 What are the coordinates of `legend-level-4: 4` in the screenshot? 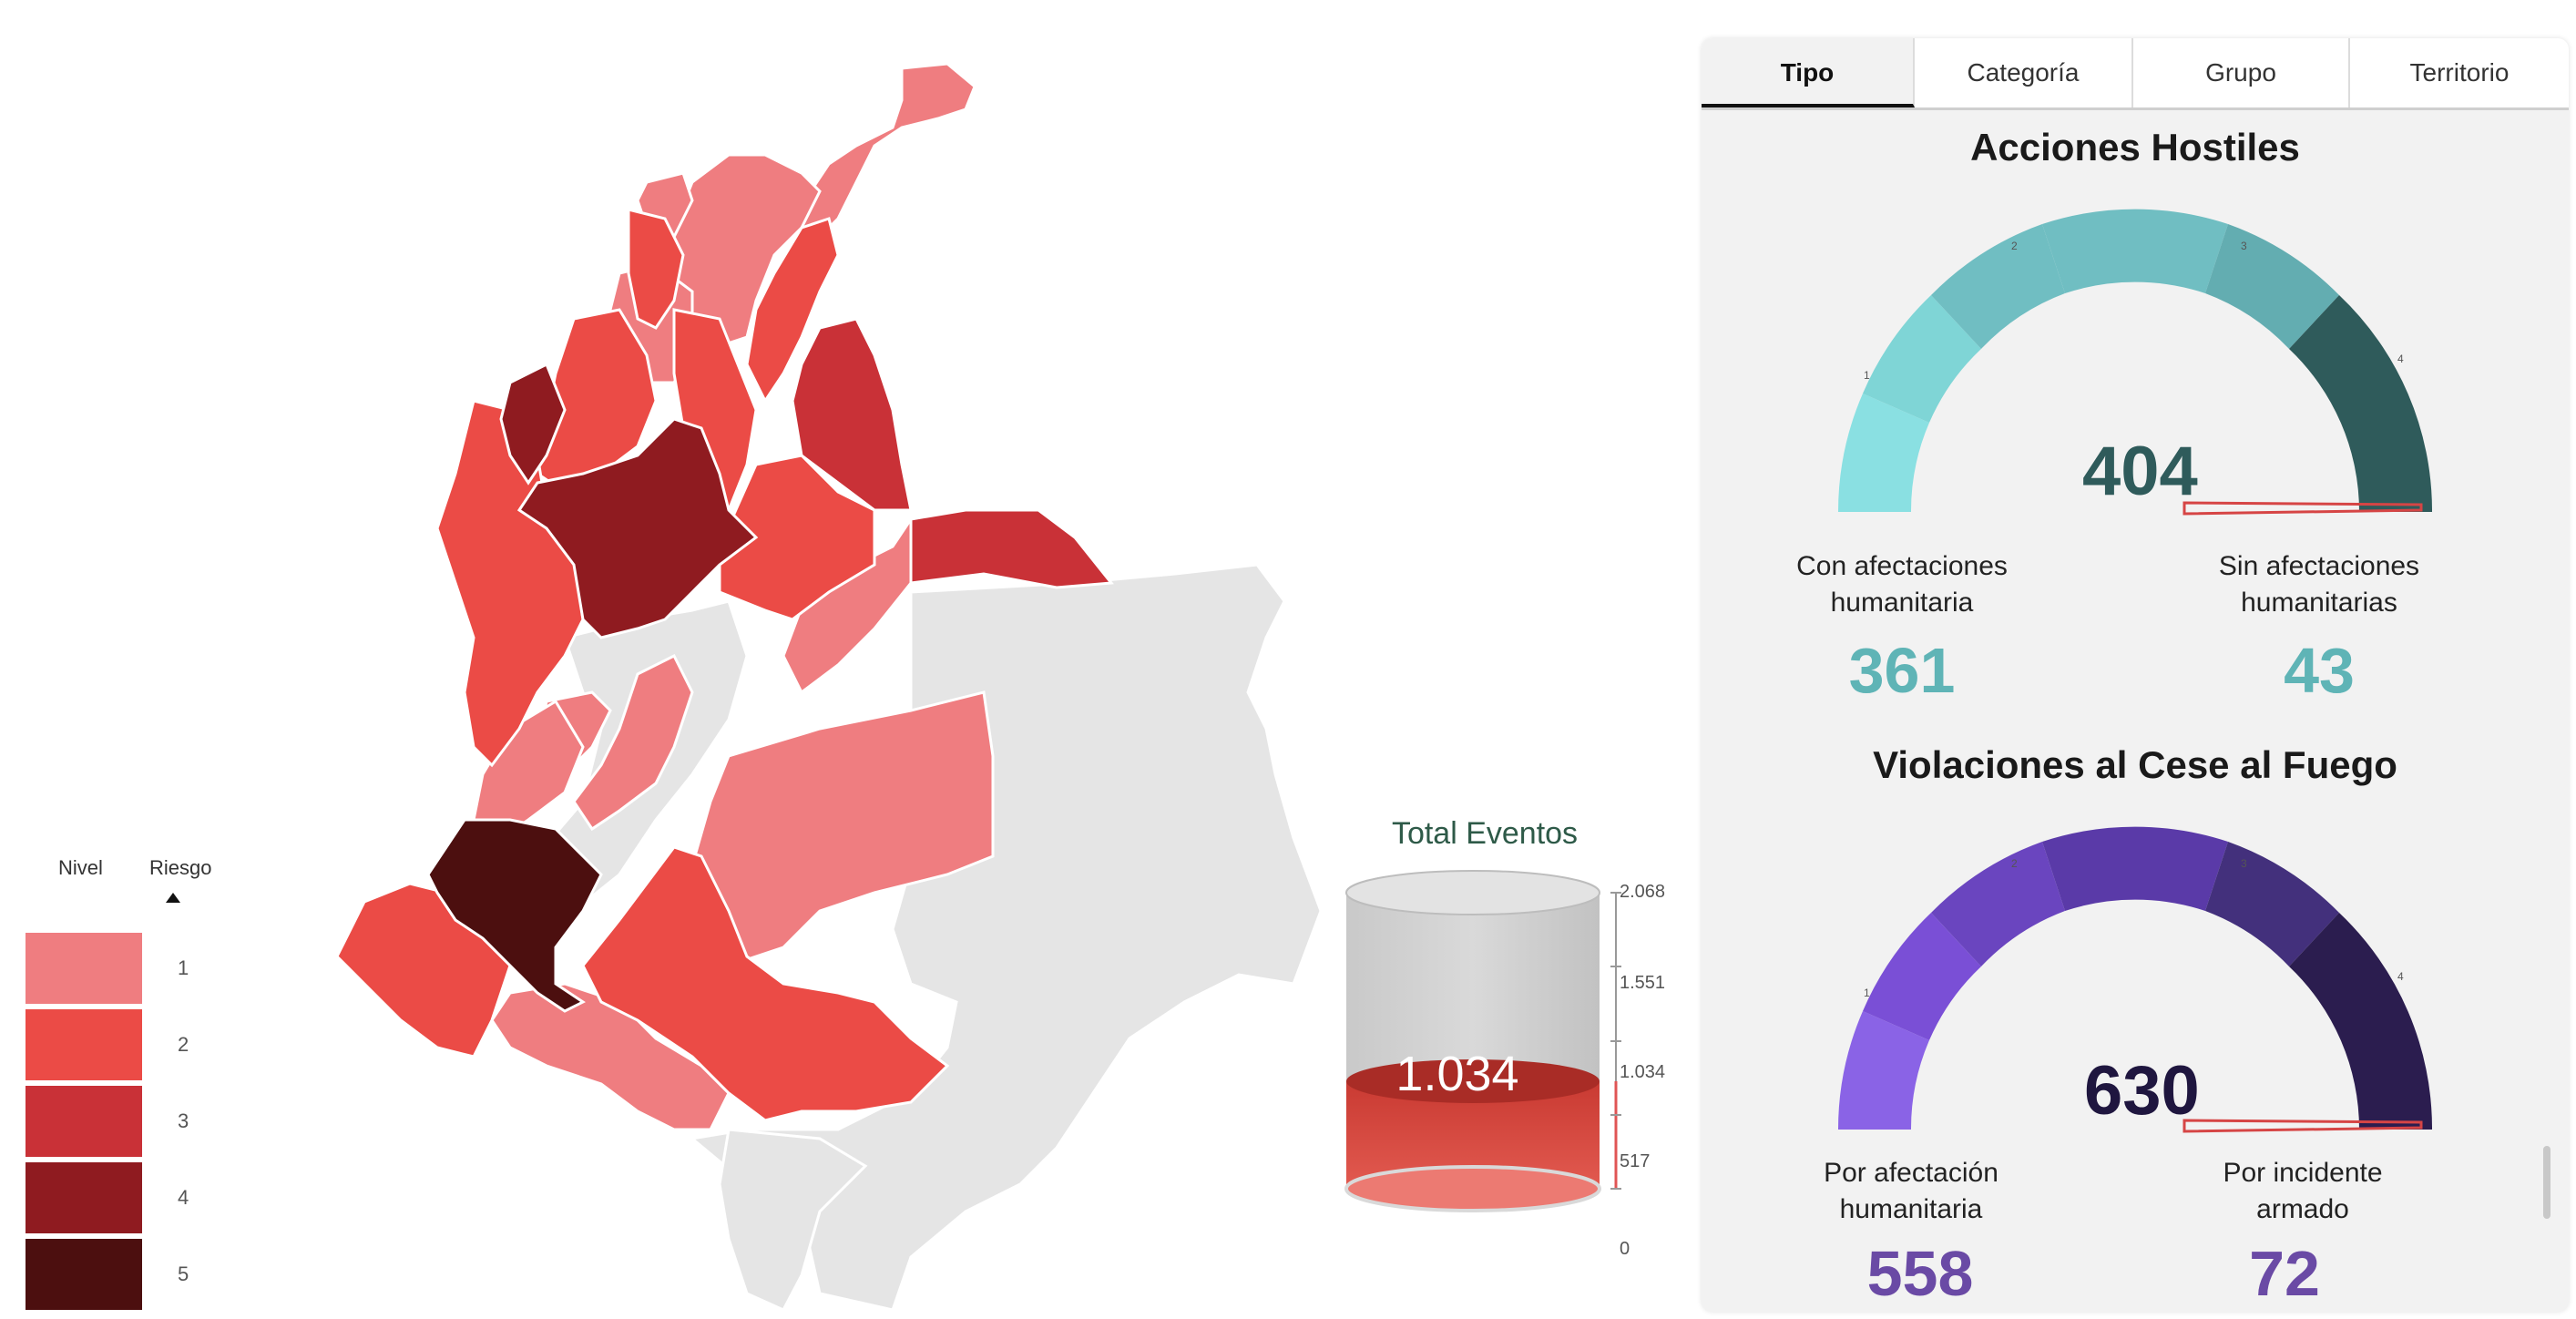 It's located at (184, 1197).